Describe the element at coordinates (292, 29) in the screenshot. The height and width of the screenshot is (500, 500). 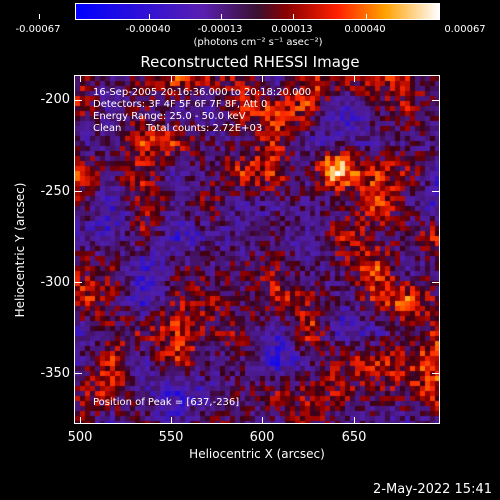
I see `colorbar-label-4: 0.00013` at that location.